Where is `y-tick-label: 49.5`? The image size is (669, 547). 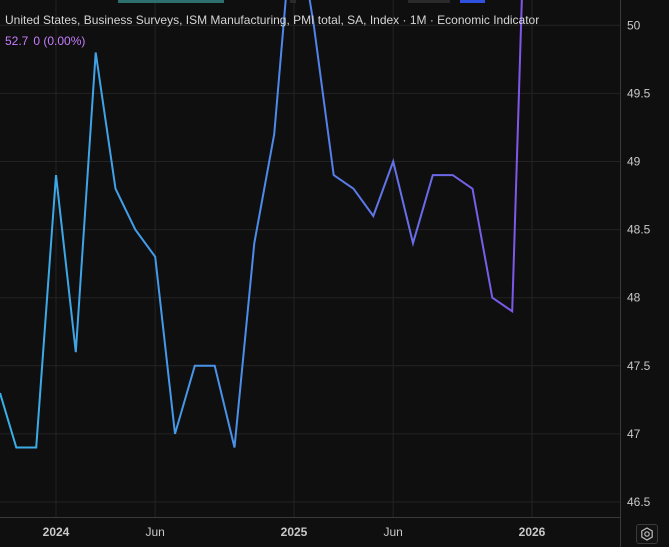 y-tick-label: 49.5 is located at coordinates (639, 93).